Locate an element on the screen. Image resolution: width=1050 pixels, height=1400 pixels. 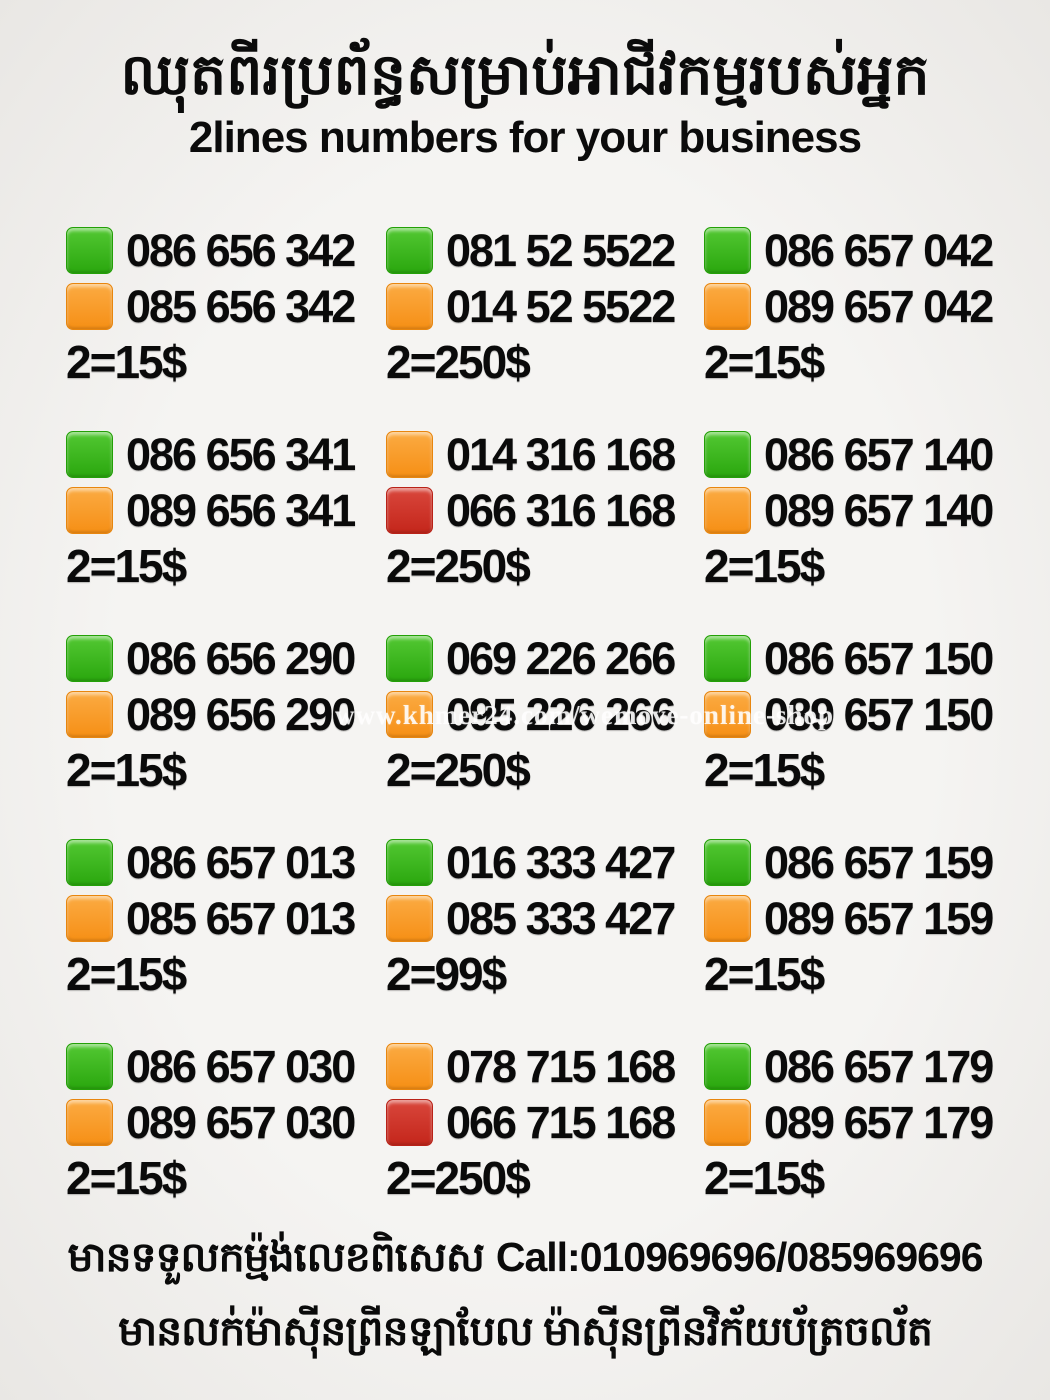
phone-number: 089 656 290 is located at coordinates (241, 714).